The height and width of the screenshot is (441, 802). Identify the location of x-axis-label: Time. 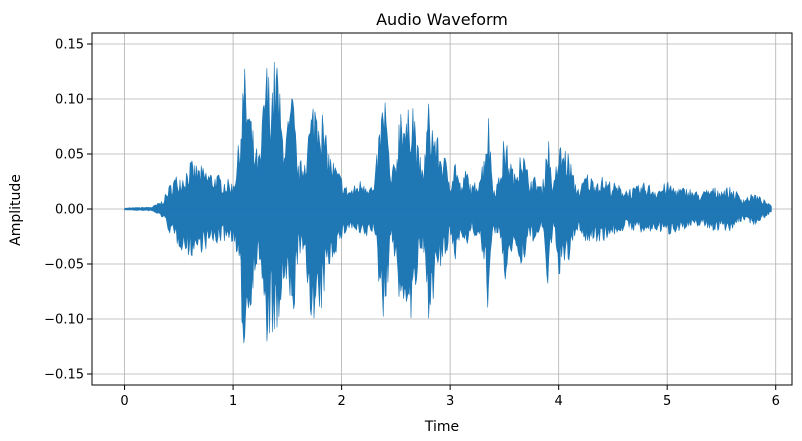
(441, 427).